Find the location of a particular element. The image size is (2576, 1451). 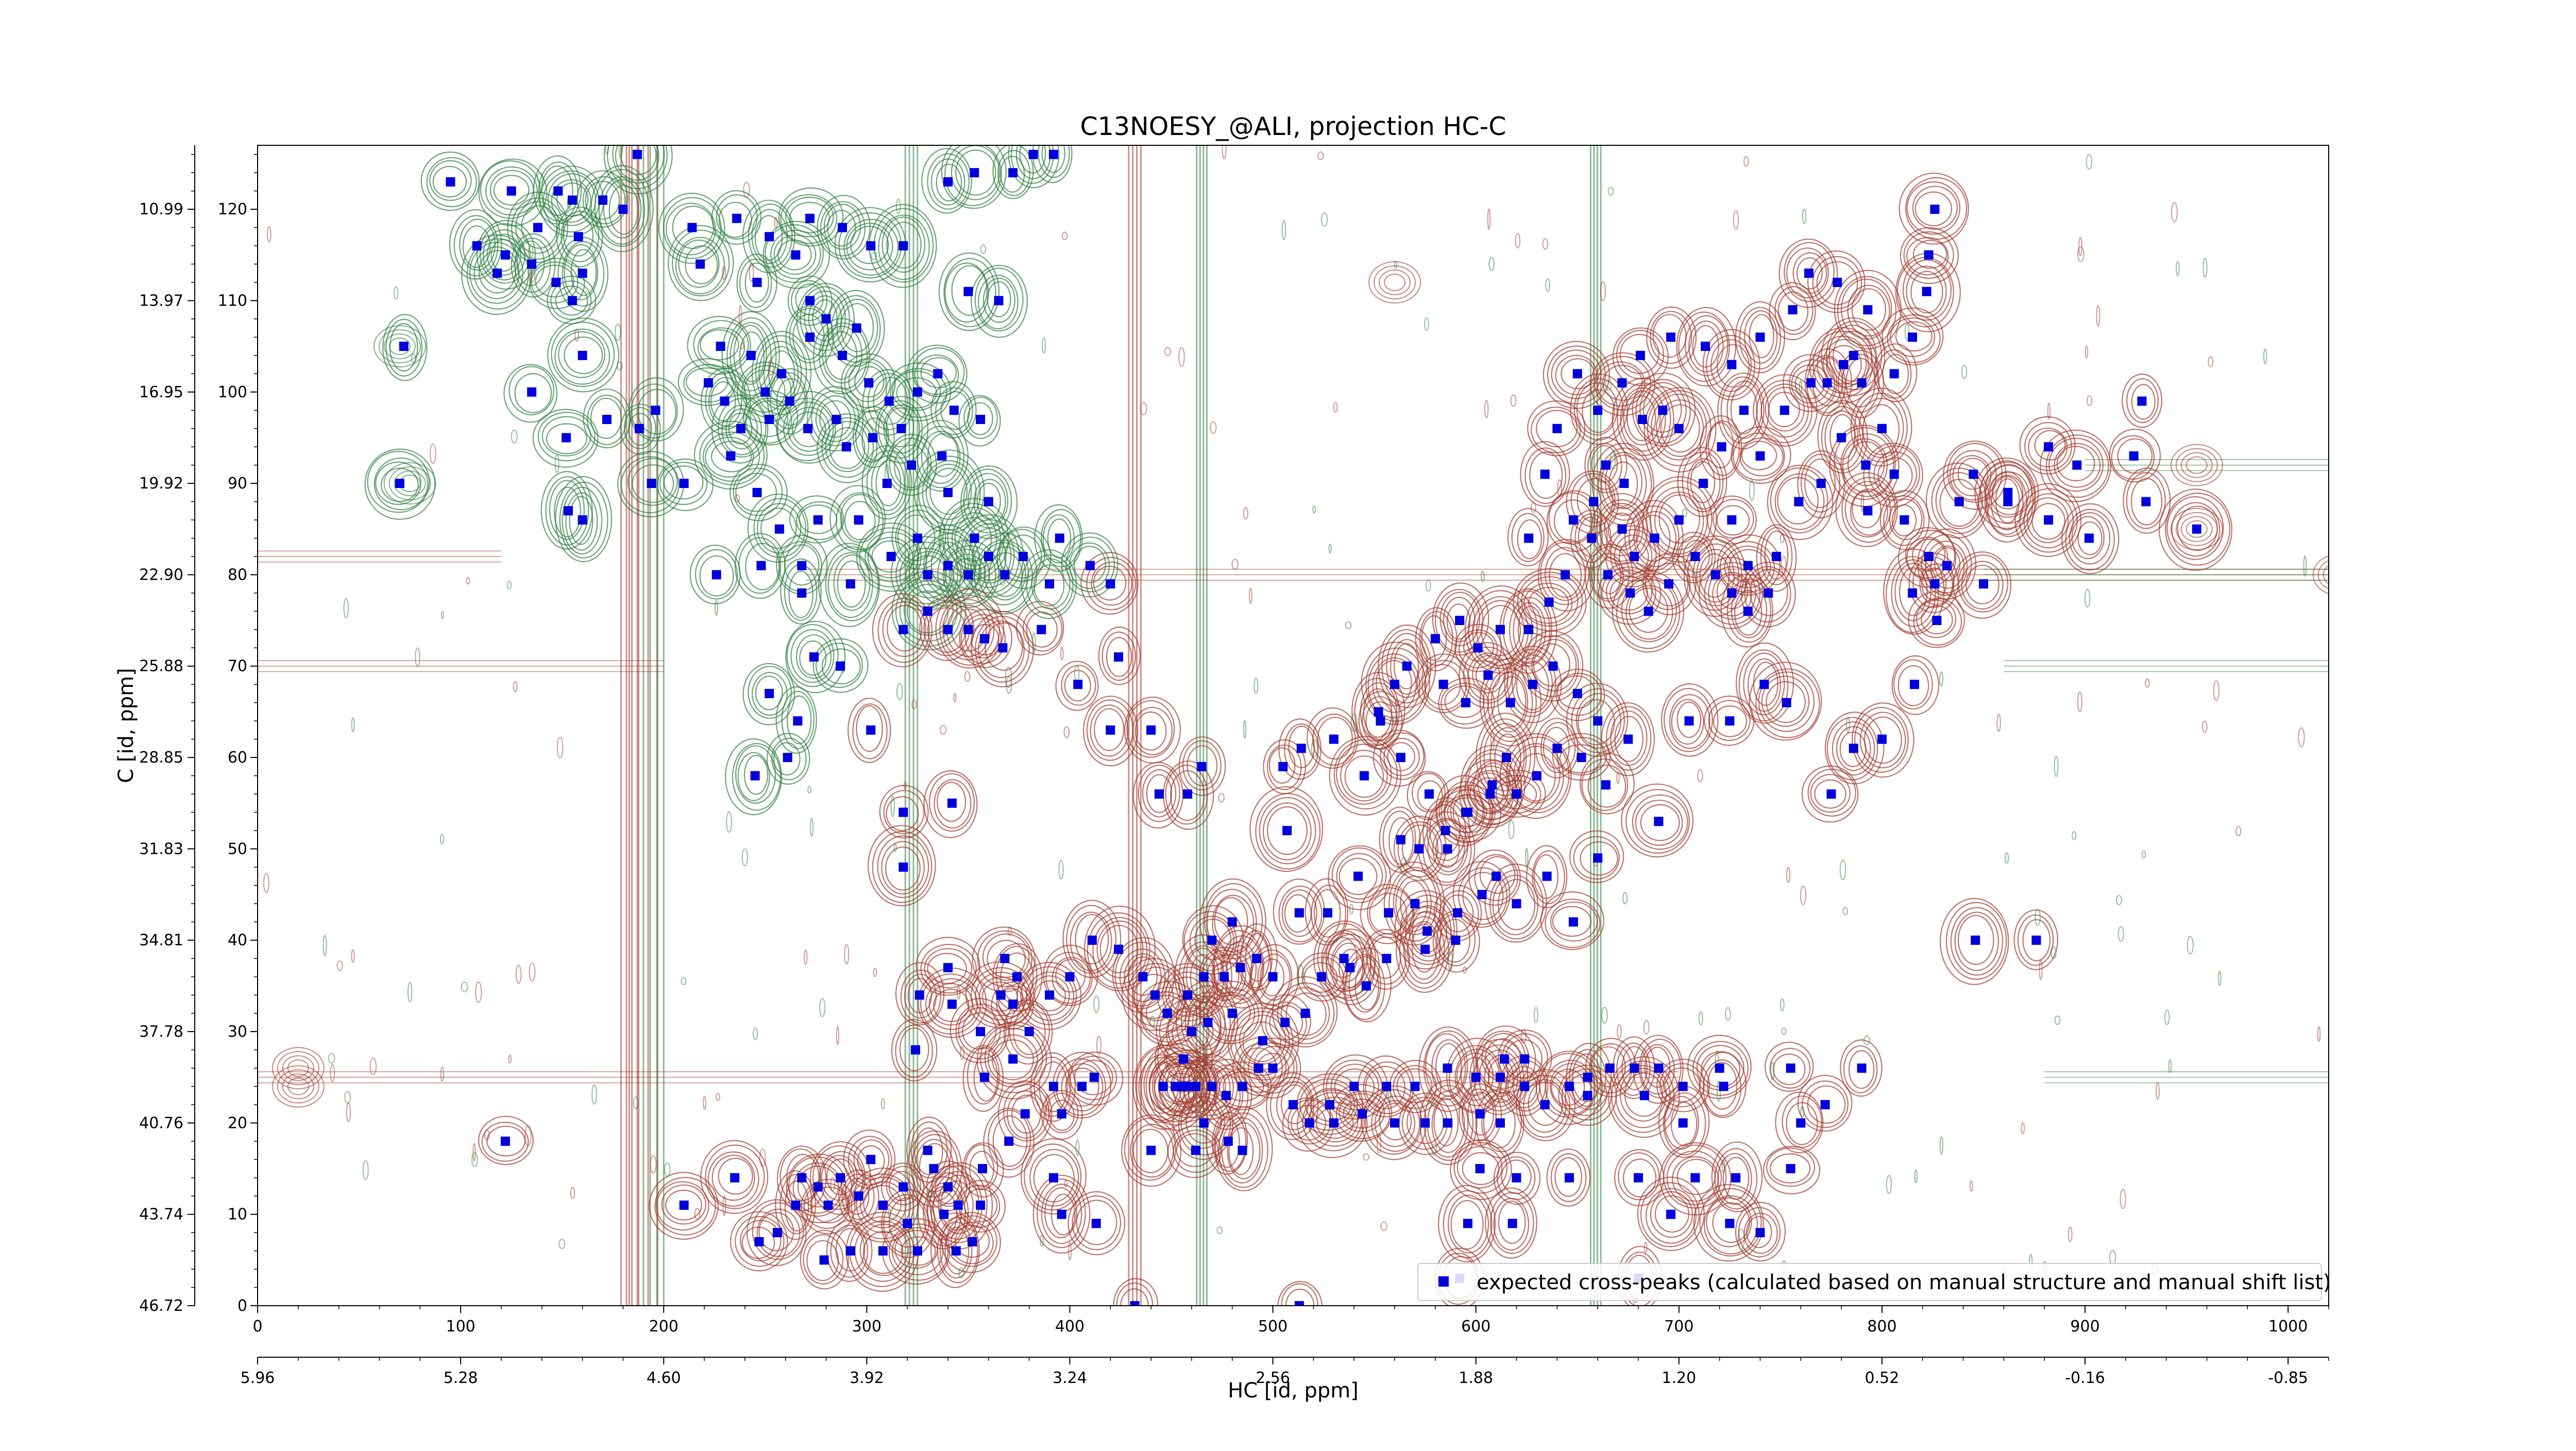

x-tick-label: 900 is located at coordinates (2084, 1327).